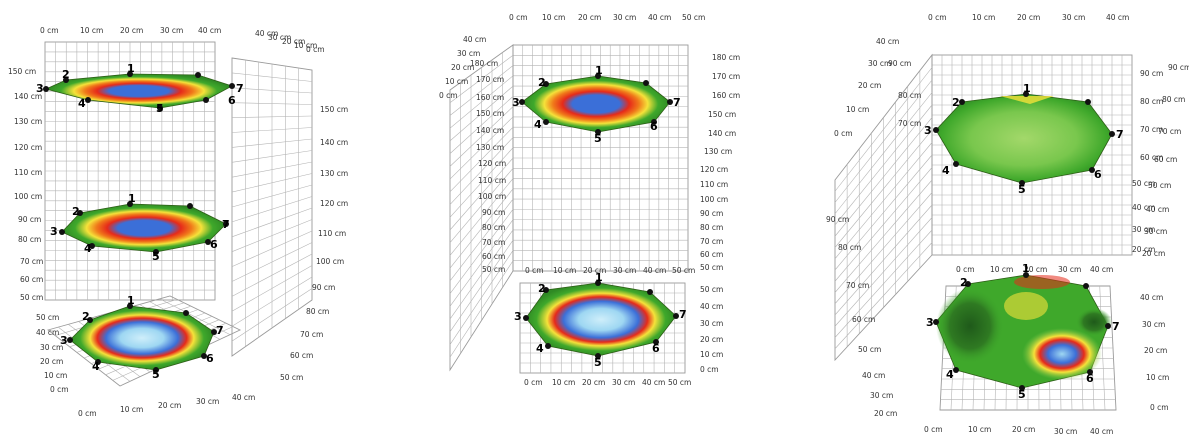 The width and height of the screenshot is (1189, 436). Describe the element at coordinates (490, 97) in the screenshot. I see `p2-left-tick: 160 cm` at that location.